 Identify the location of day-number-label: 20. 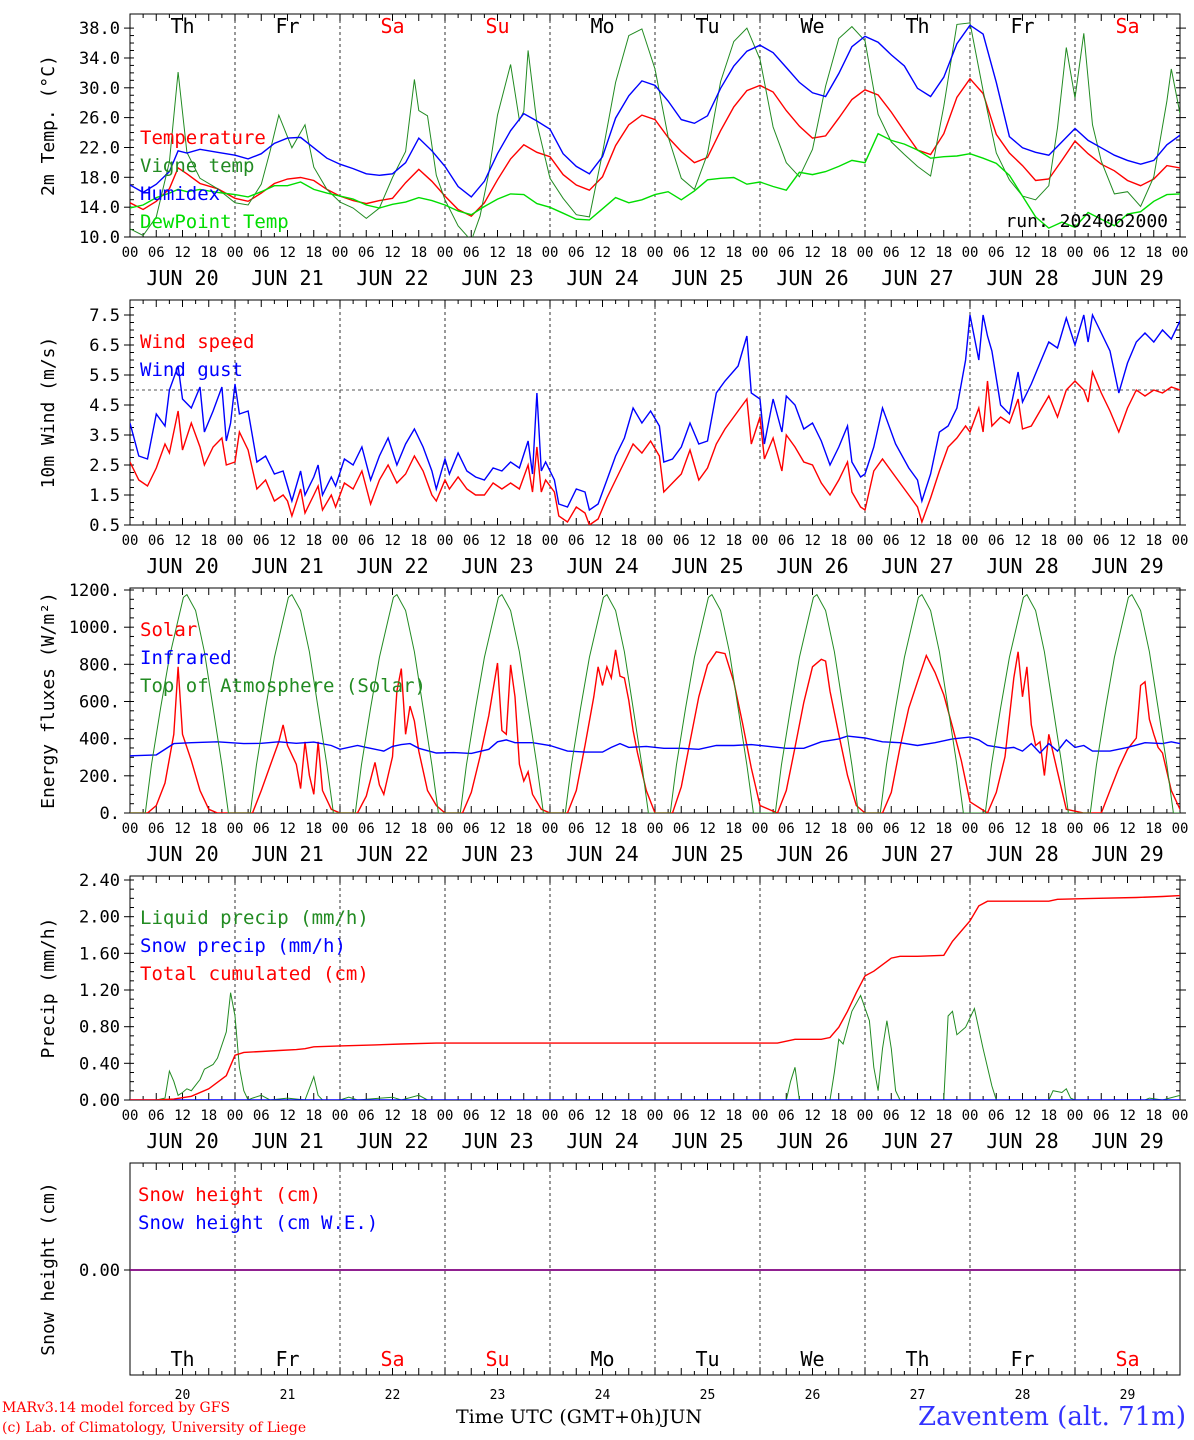
(183, 1395).